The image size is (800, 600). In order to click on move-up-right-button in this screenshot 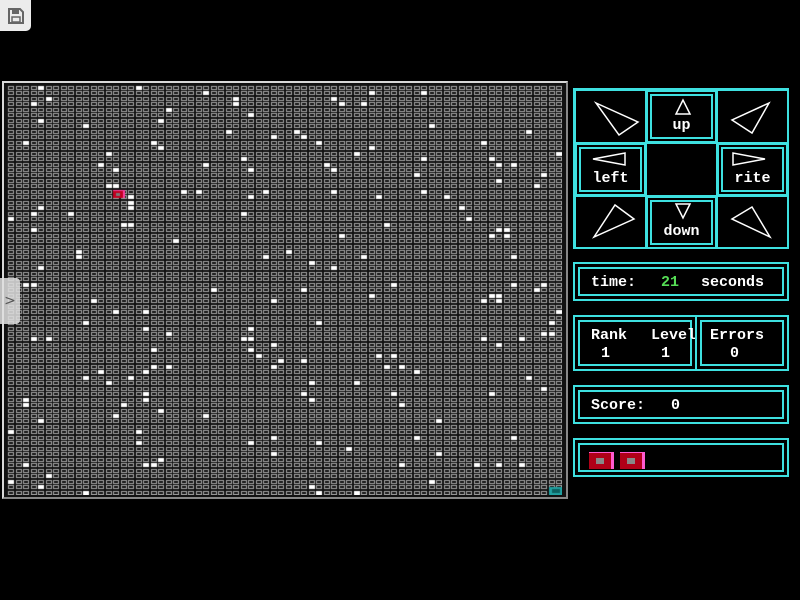, I will do `click(752, 116)`.